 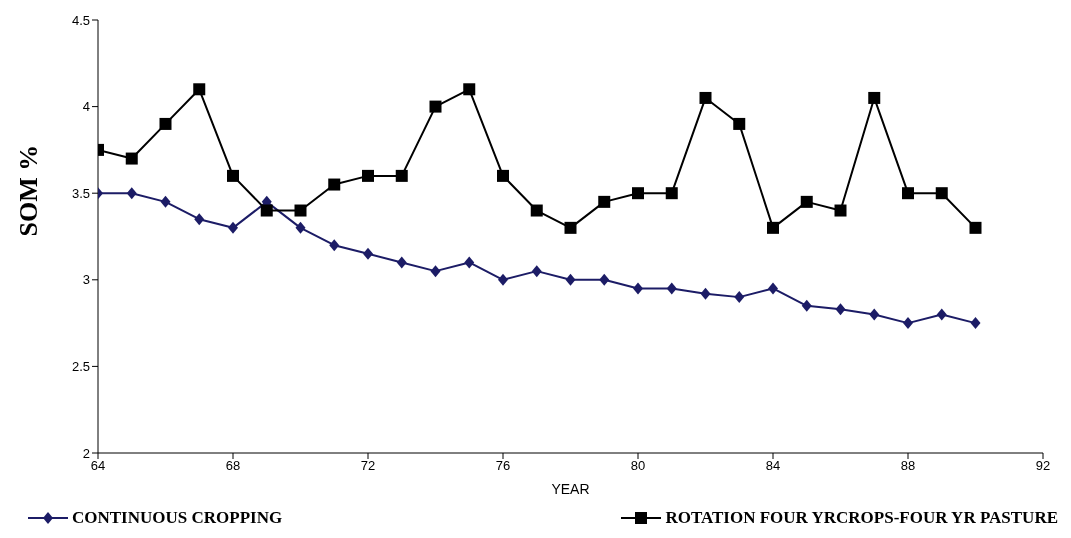 What do you see at coordinates (570, 489) in the screenshot?
I see `x-axis-title: YEAR` at bounding box center [570, 489].